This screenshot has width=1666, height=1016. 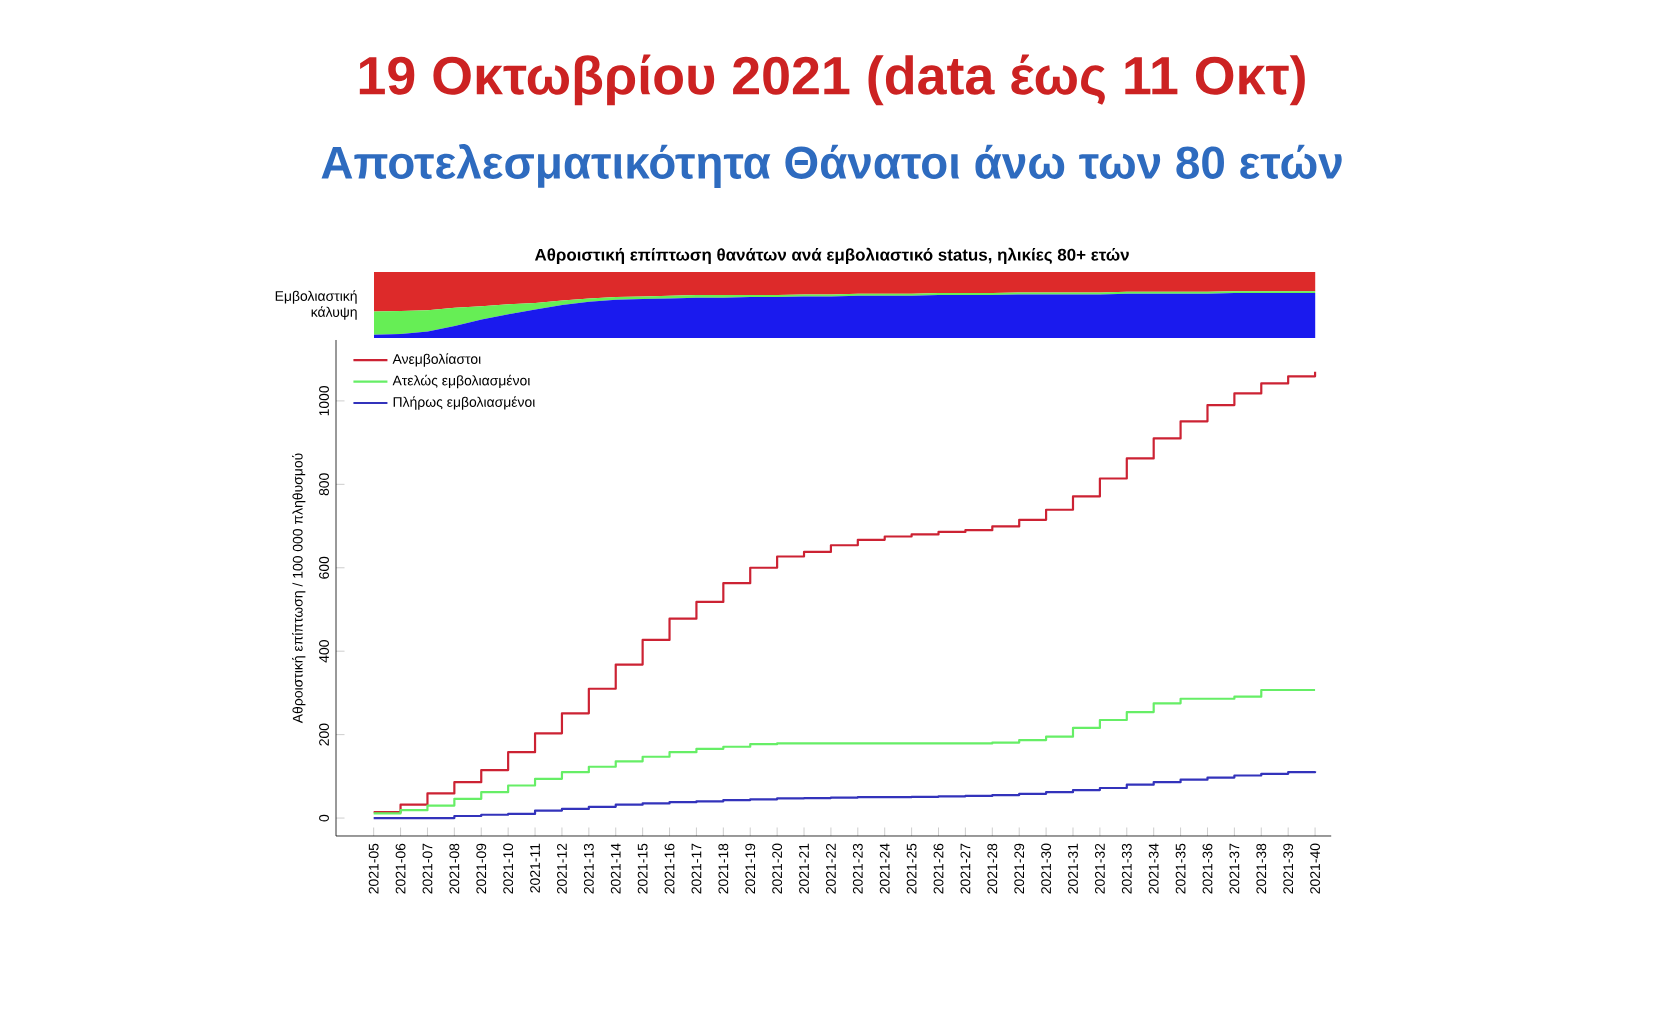 What do you see at coordinates (832, 80) in the screenshot?
I see `chart-title: 19 Οκτωβρίου 2021 (data έως 11 Οκτ)` at bounding box center [832, 80].